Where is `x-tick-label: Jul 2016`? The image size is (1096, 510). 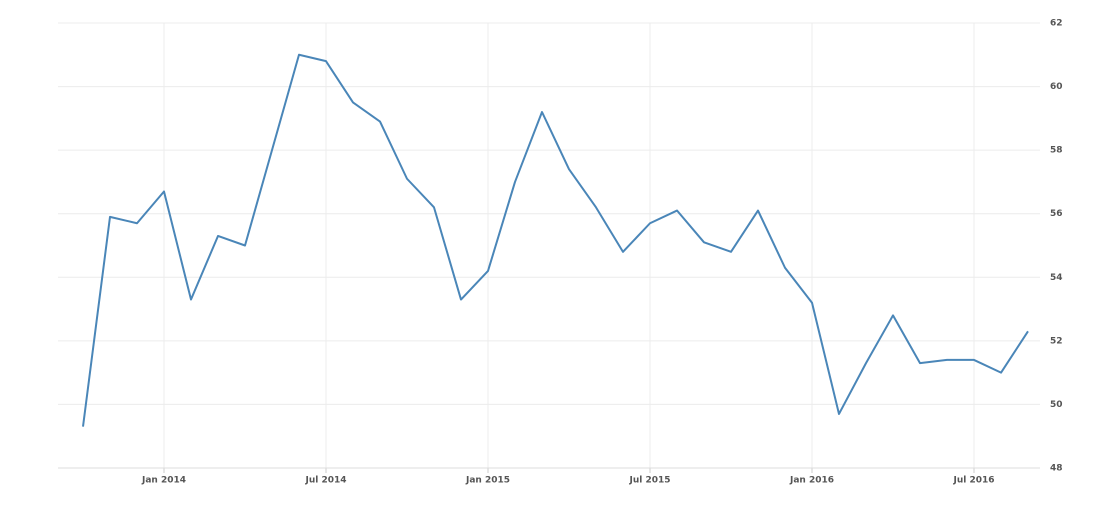 x-tick-label: Jul 2016 is located at coordinates (973, 481).